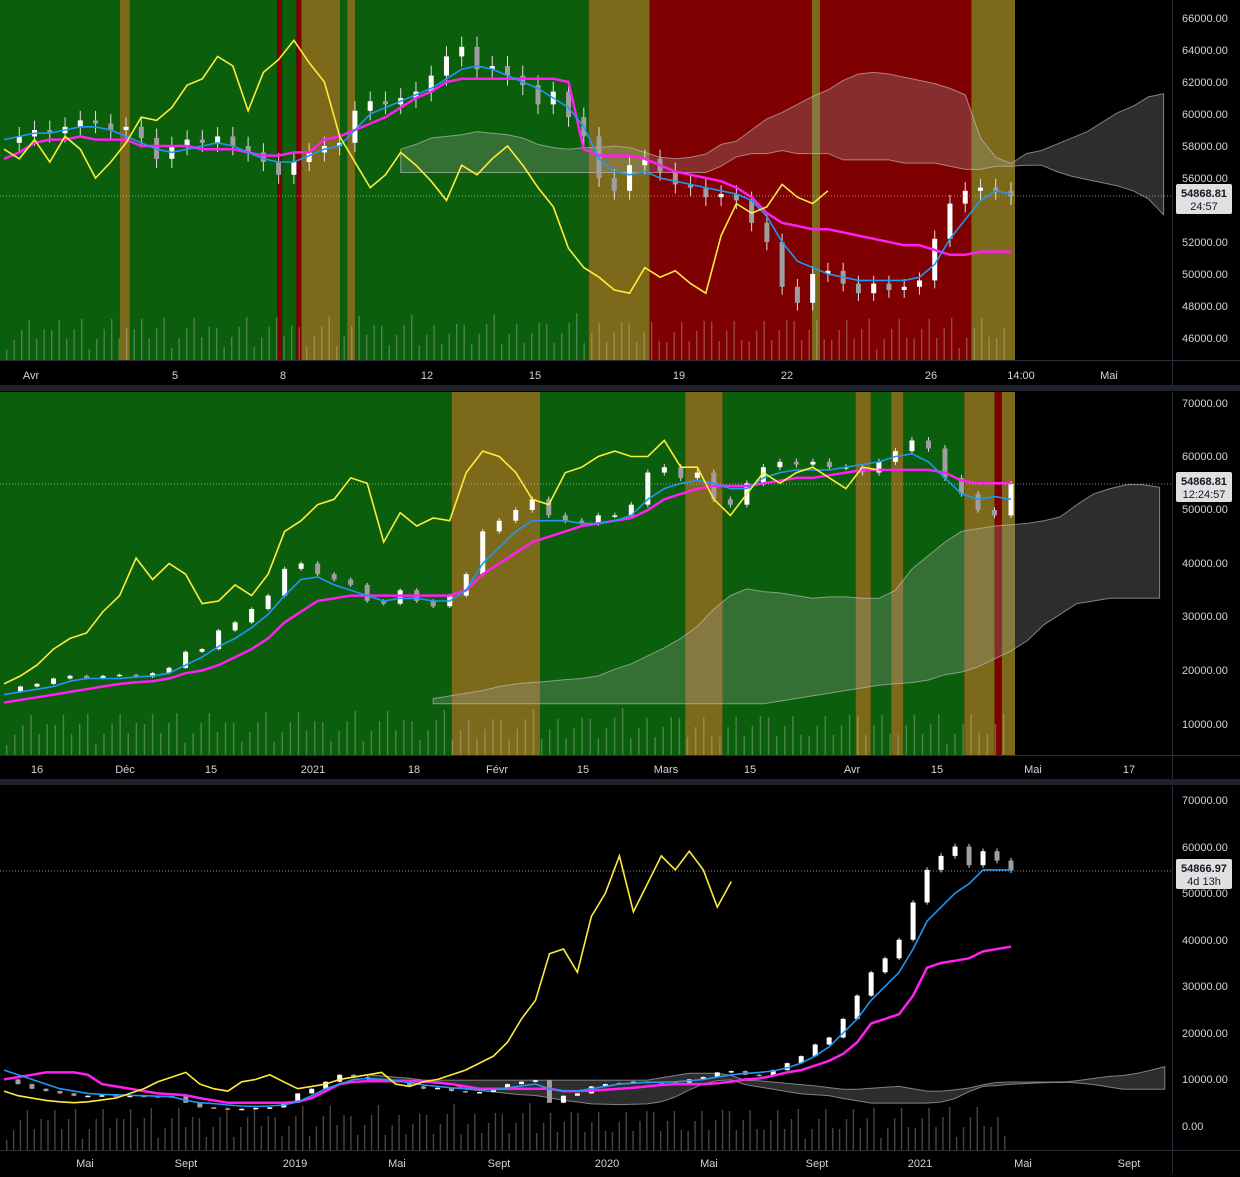 This screenshot has width=1240, height=1177. What do you see at coordinates (1023, 1164) in the screenshot?
I see `x-tick-label: Mai` at bounding box center [1023, 1164].